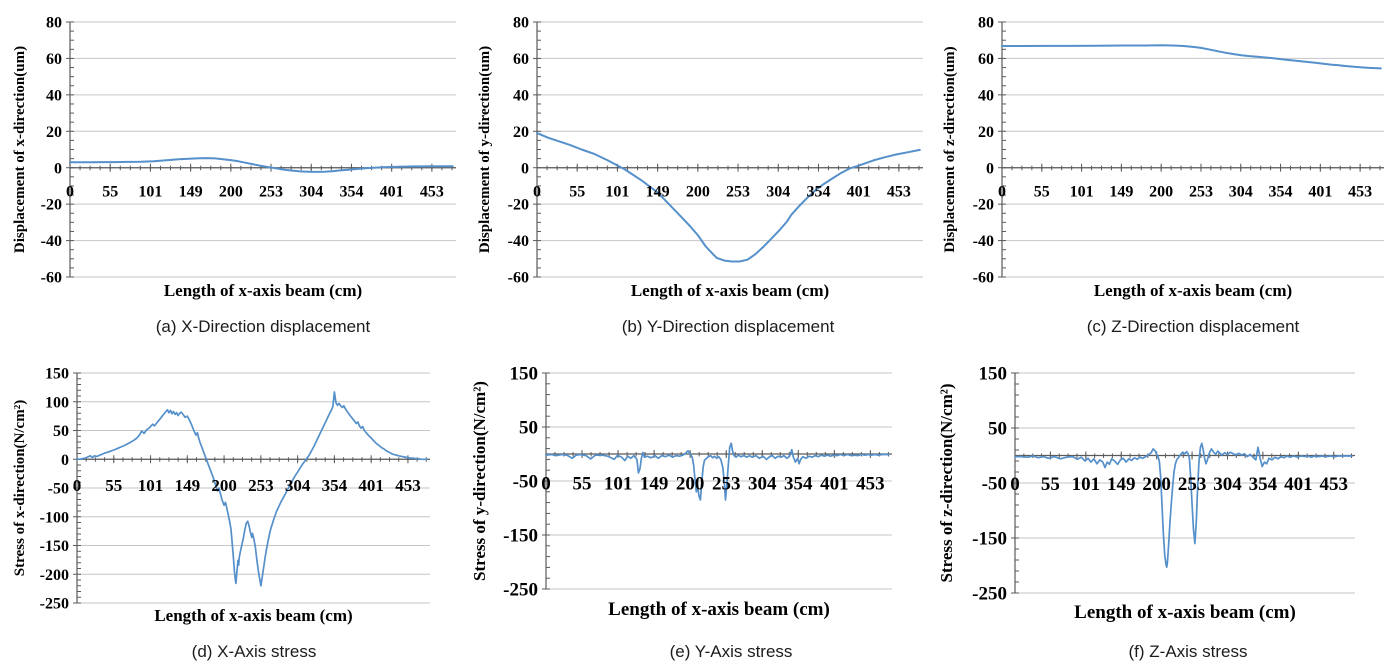 This screenshot has width=1396, height=672. Describe the element at coordinates (20, 149) in the screenshot. I see `y-axis-title: Displacement of x-direction(um)` at that location.